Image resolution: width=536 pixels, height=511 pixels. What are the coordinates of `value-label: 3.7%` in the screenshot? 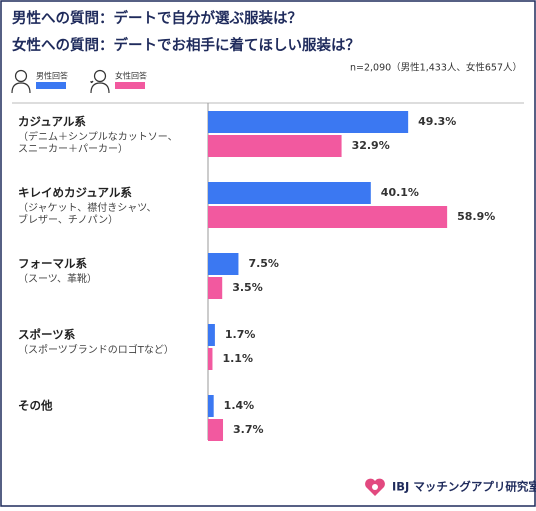 It's located at (248, 429).